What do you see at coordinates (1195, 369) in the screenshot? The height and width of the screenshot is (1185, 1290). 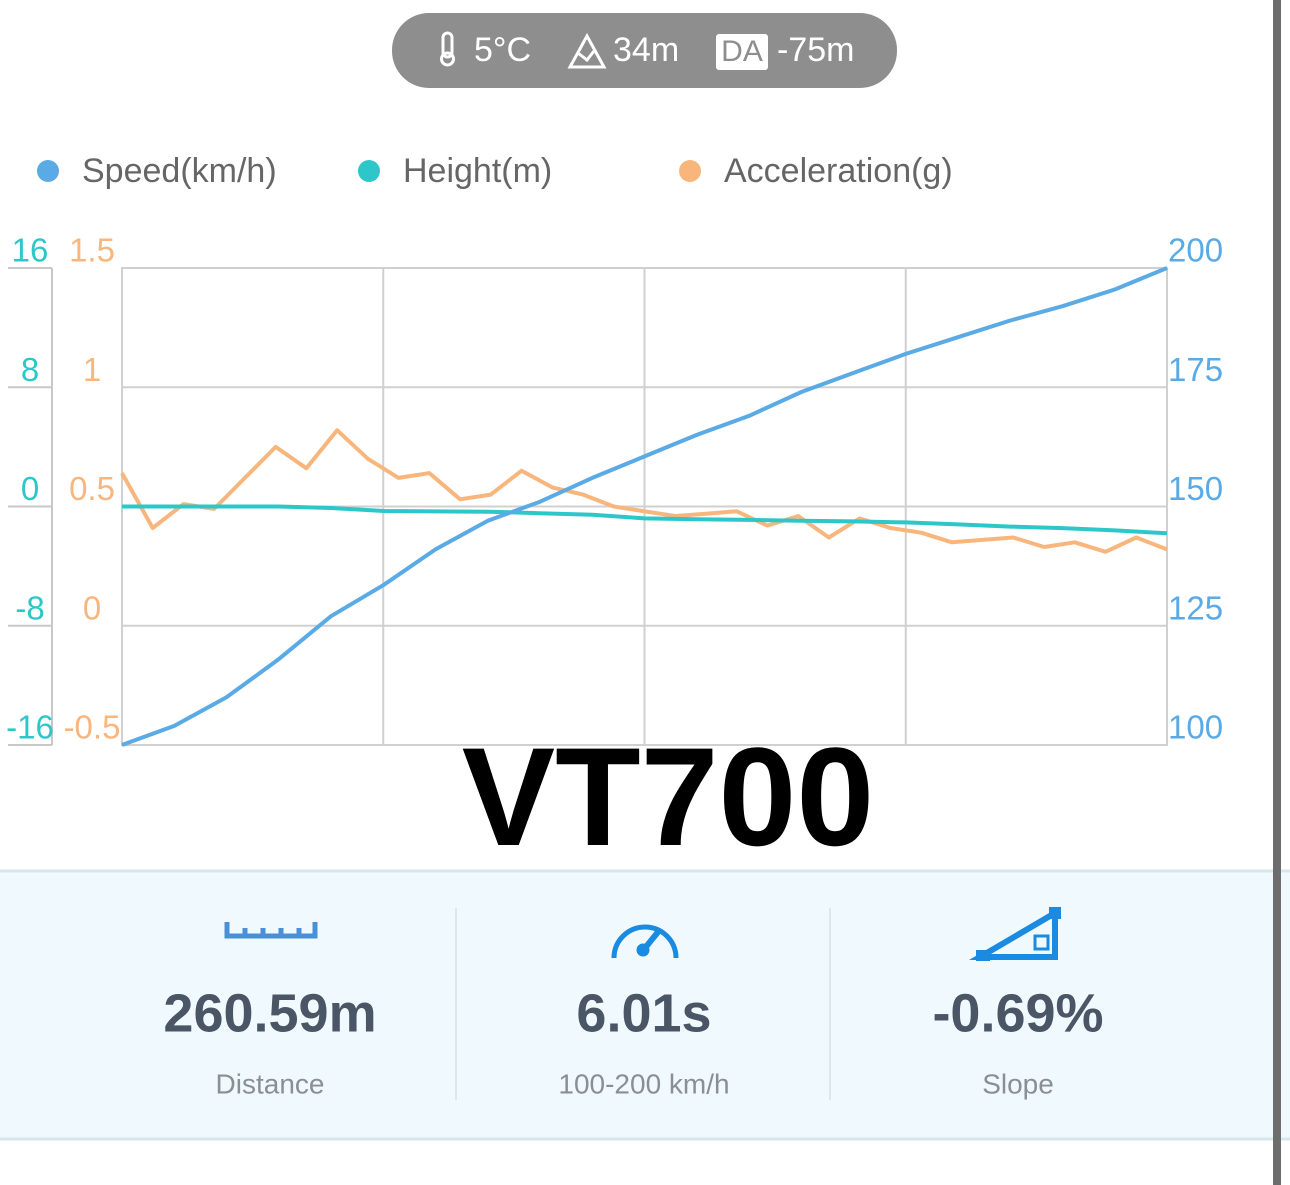 I see `y2-tick-label: 175` at bounding box center [1195, 369].